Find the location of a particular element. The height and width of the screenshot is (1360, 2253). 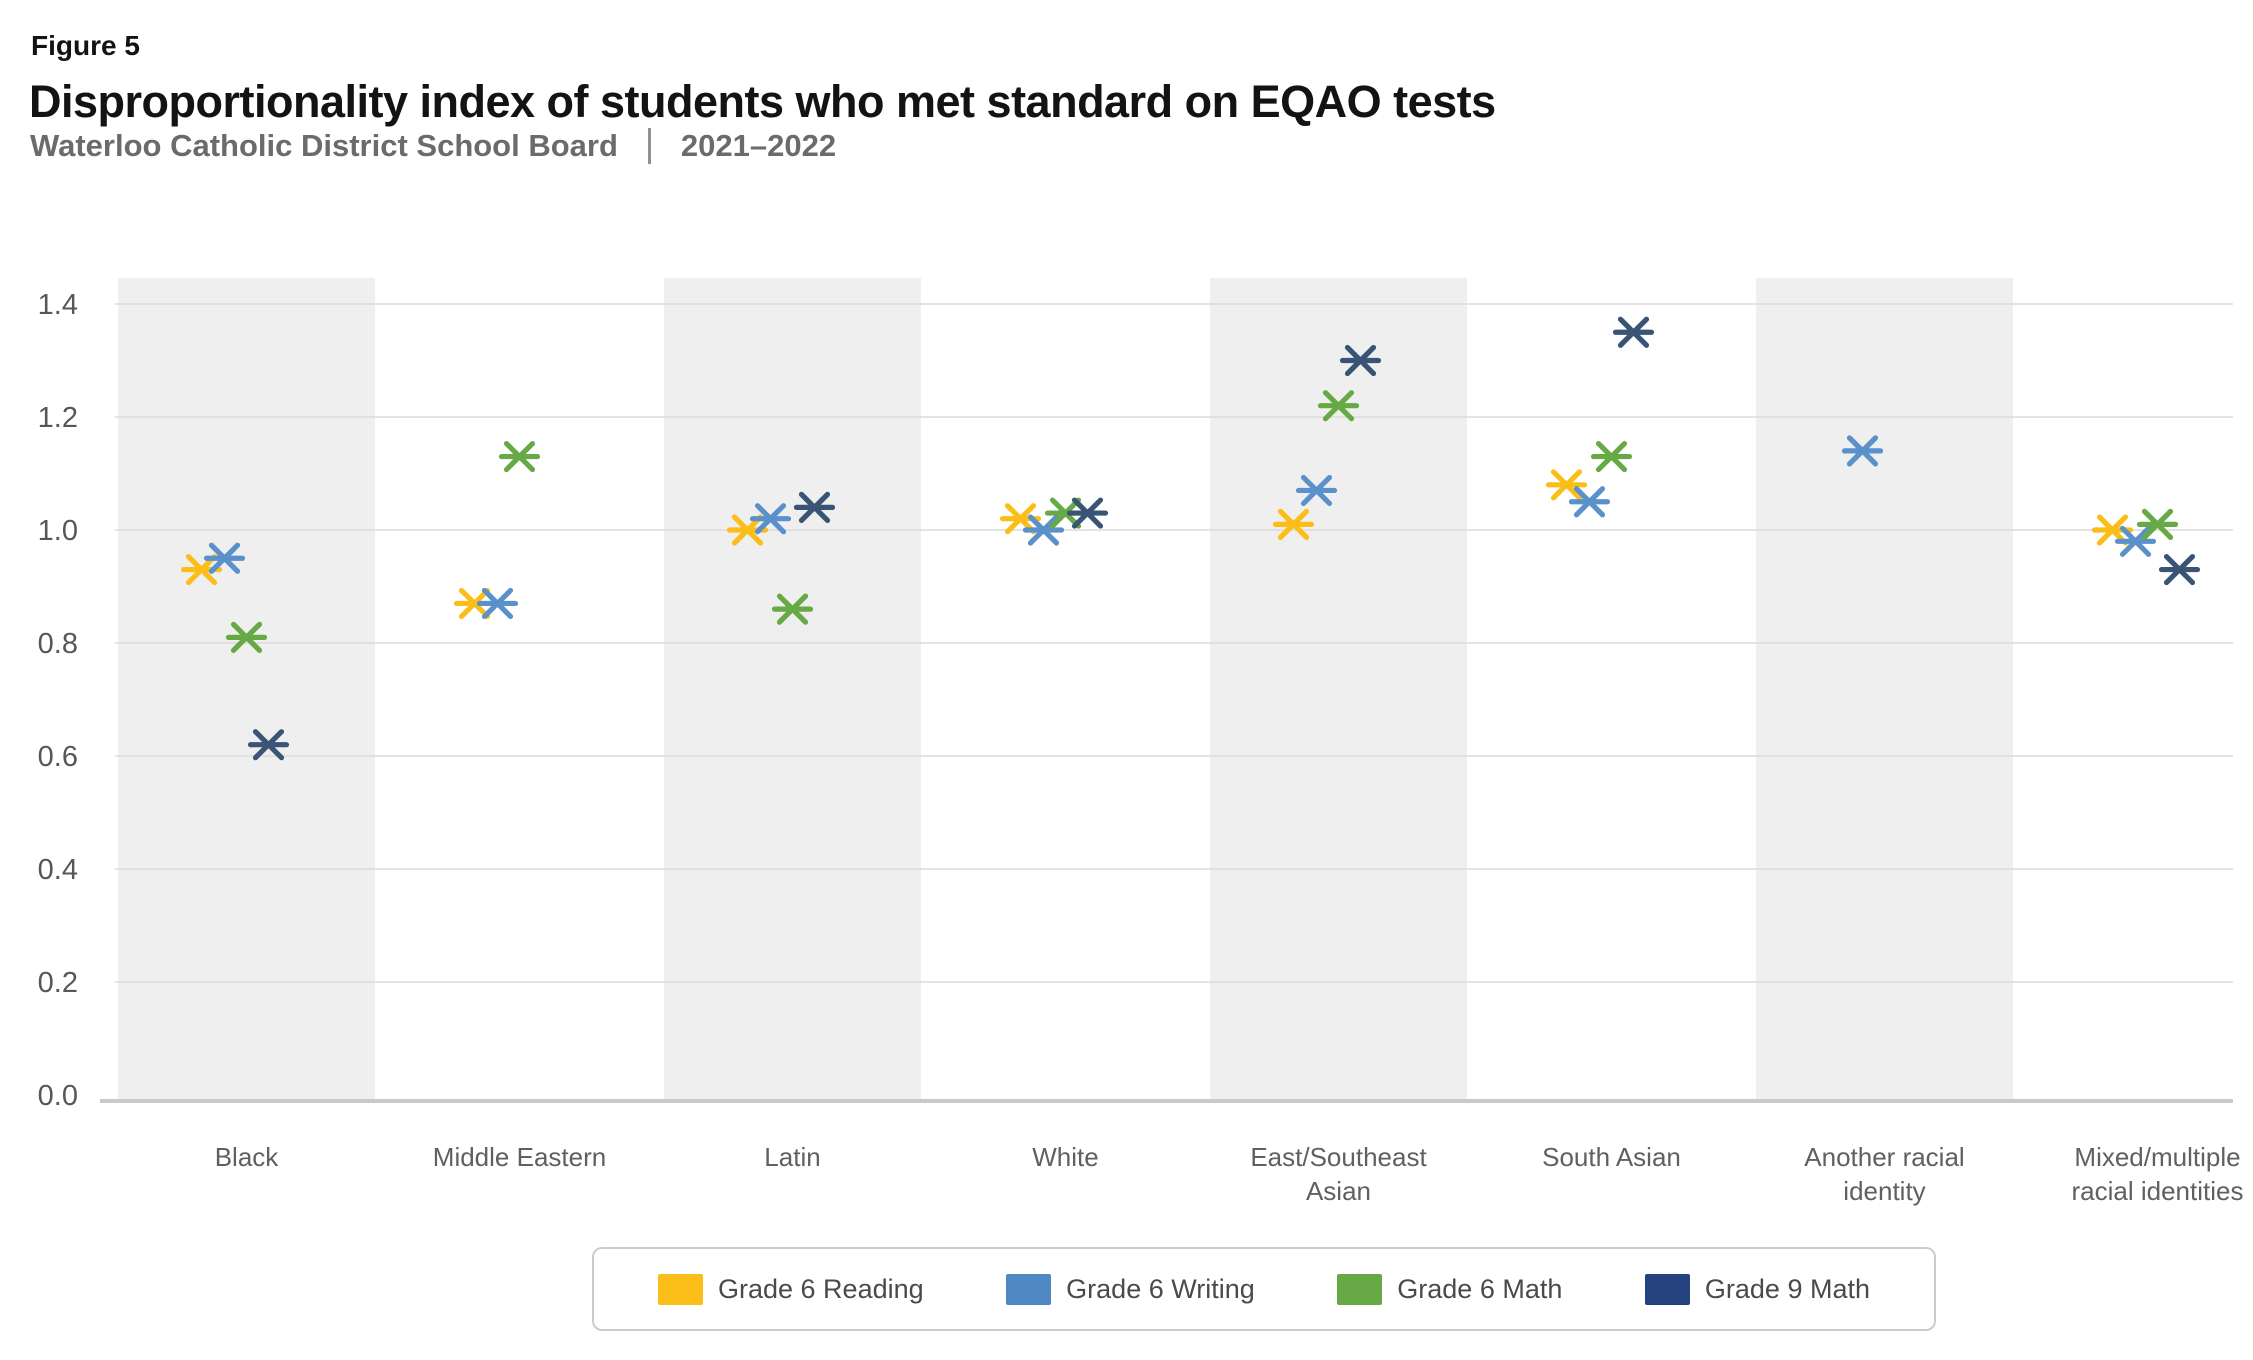

y-tick-label: 0.4 is located at coordinates (58, 870).